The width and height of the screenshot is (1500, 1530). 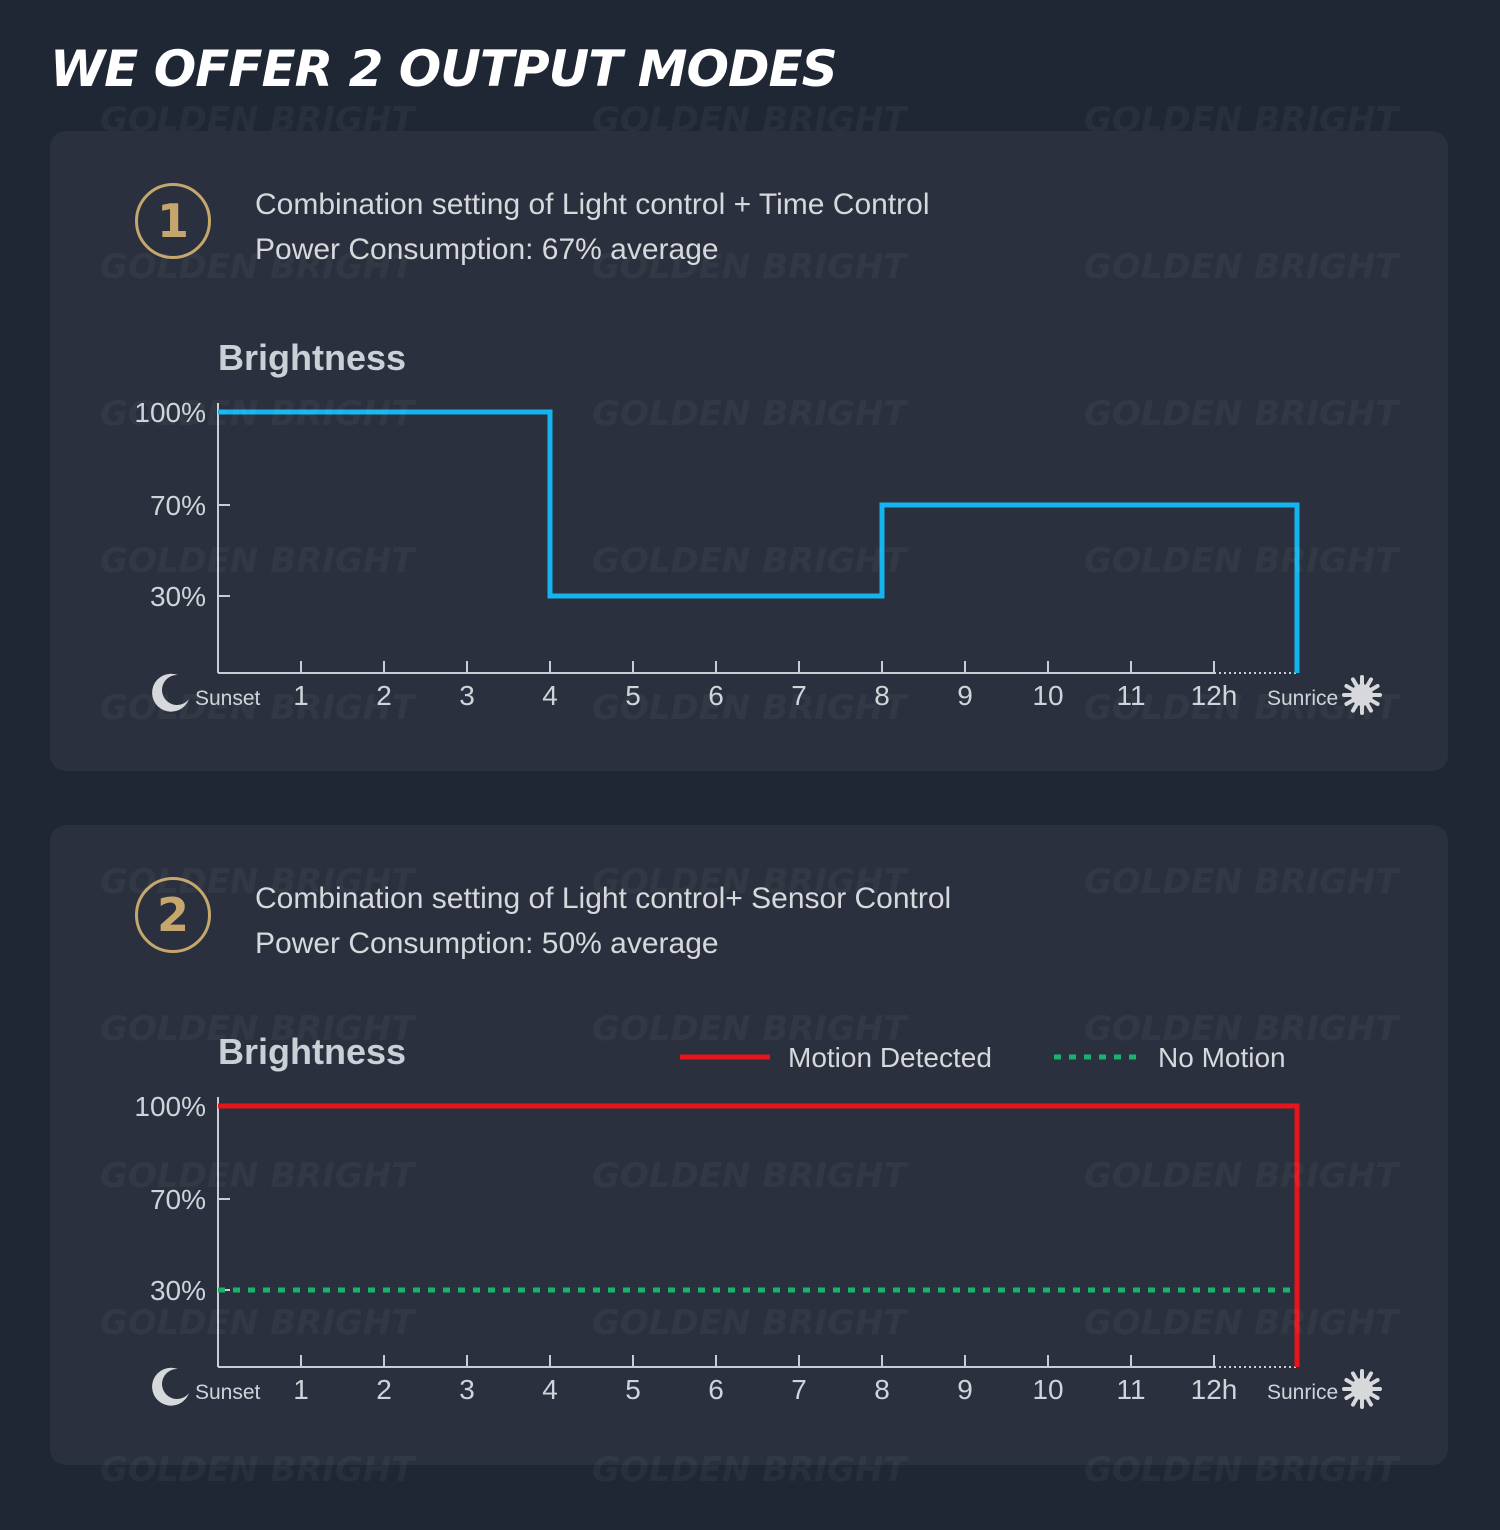 What do you see at coordinates (759, 1235) in the screenshot?
I see `series-motion-detected` at bounding box center [759, 1235].